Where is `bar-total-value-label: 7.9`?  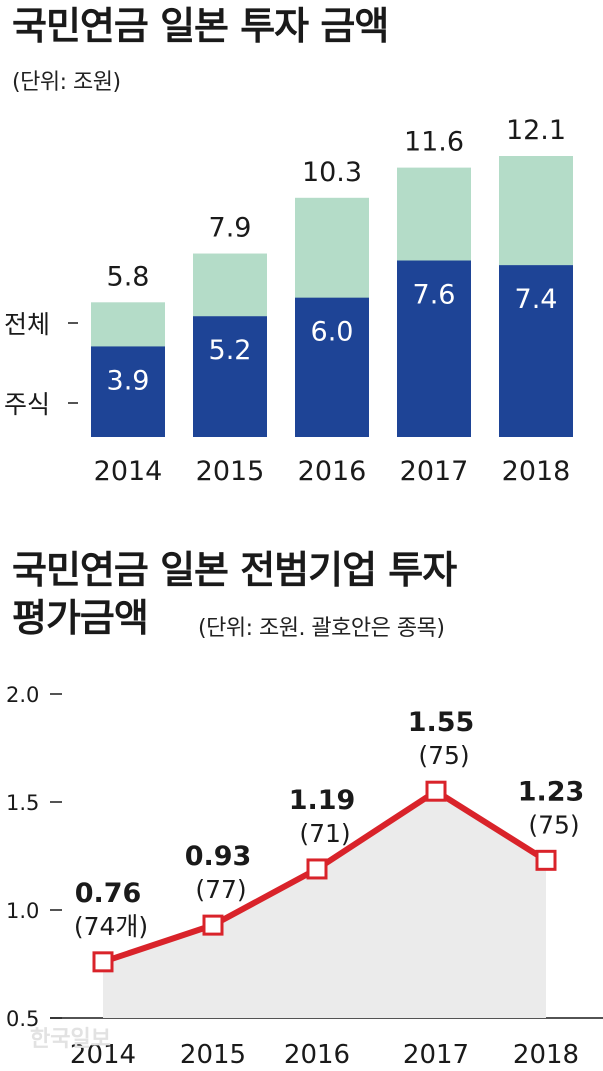
bar-total-value-label: 7.9 is located at coordinates (230, 228).